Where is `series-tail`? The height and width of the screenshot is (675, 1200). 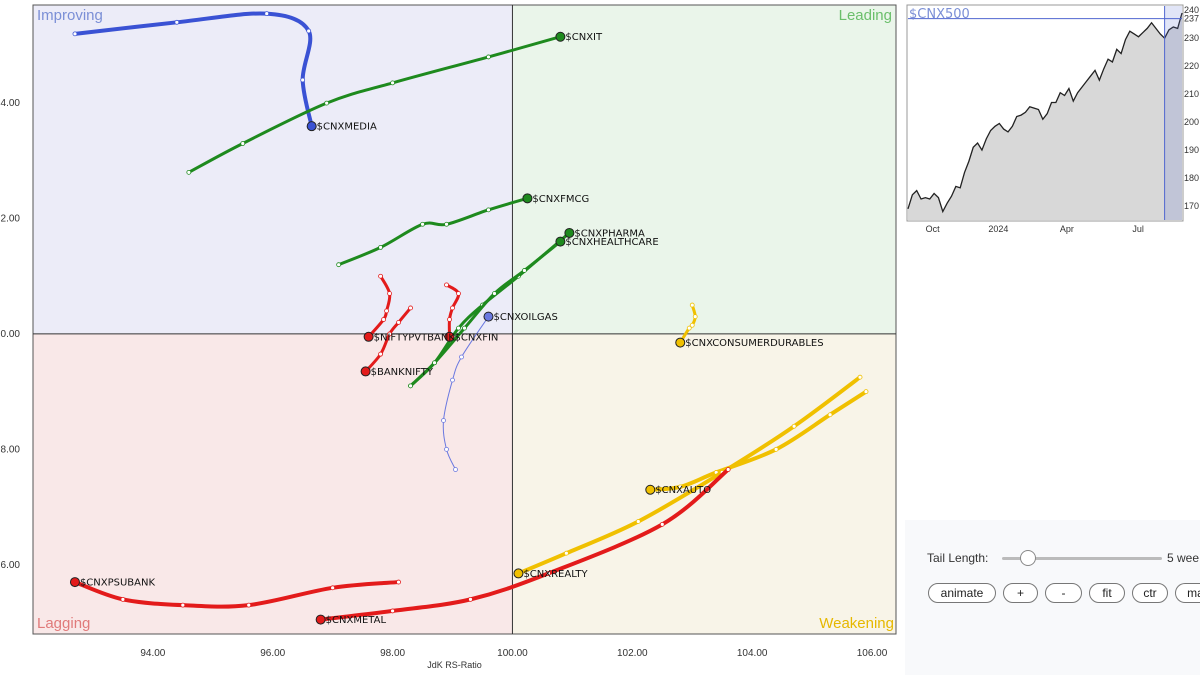 series-tail is located at coordinates (433, 231).